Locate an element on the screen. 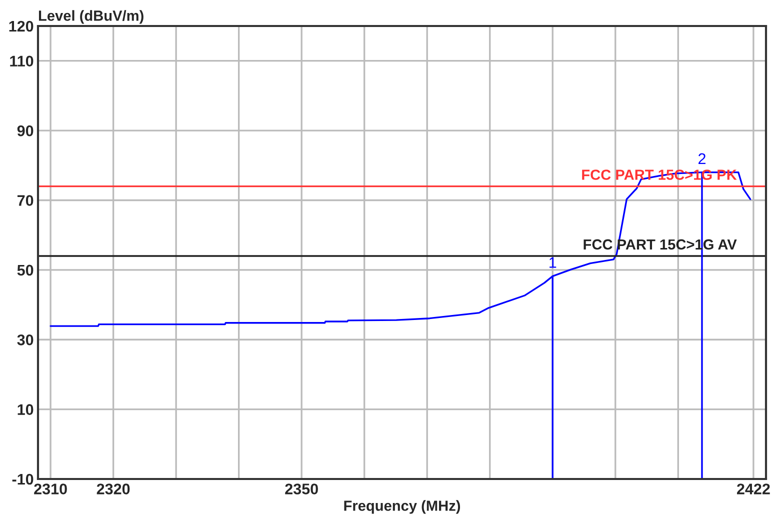 Image resolution: width=779 pixels, height=517 pixels. y-tick-label: 120 is located at coordinates (21, 26).